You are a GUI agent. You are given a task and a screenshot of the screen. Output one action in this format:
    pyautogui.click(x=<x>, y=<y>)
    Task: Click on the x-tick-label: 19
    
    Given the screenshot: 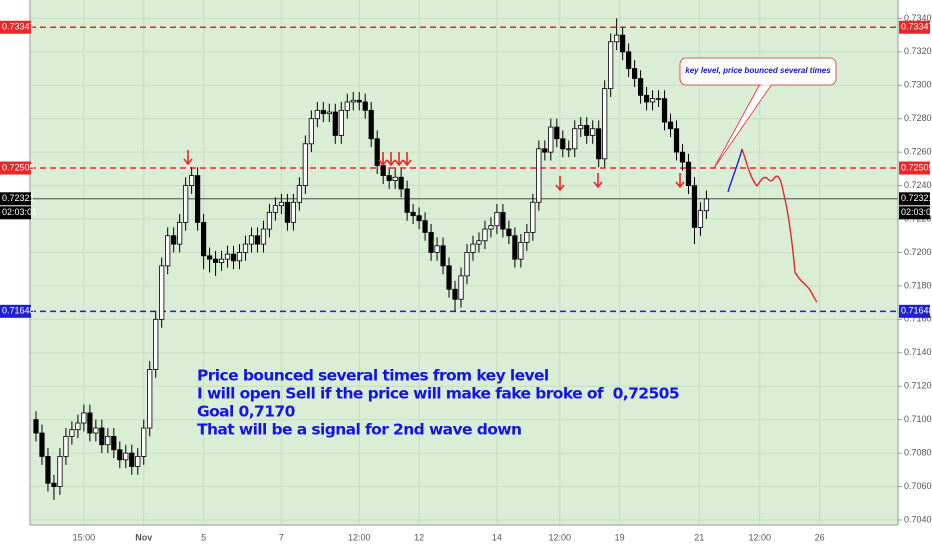 What is the action you would take?
    pyautogui.click(x=620, y=537)
    